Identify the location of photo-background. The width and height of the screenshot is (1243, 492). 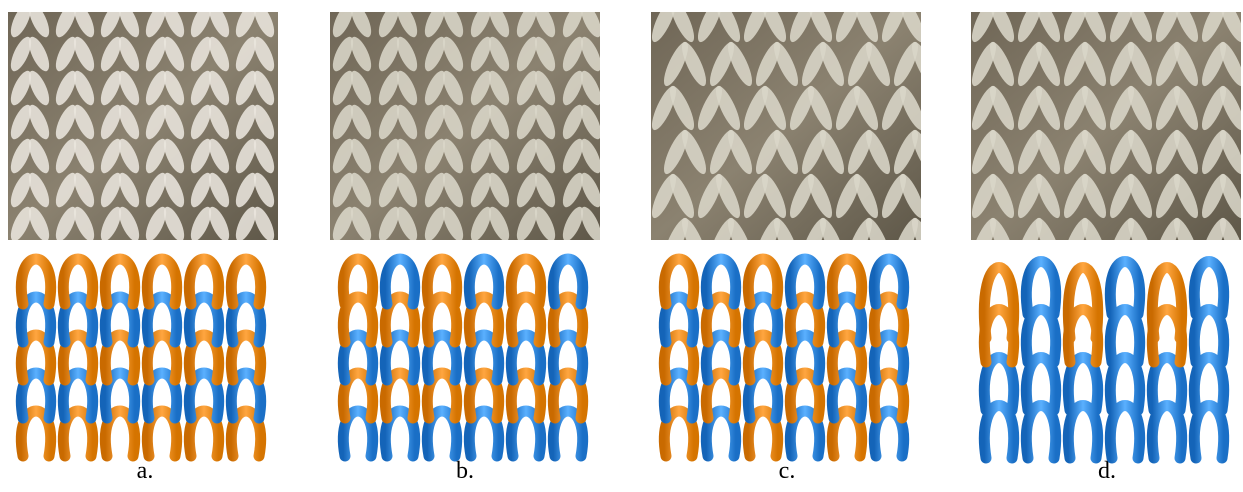
(465, 126).